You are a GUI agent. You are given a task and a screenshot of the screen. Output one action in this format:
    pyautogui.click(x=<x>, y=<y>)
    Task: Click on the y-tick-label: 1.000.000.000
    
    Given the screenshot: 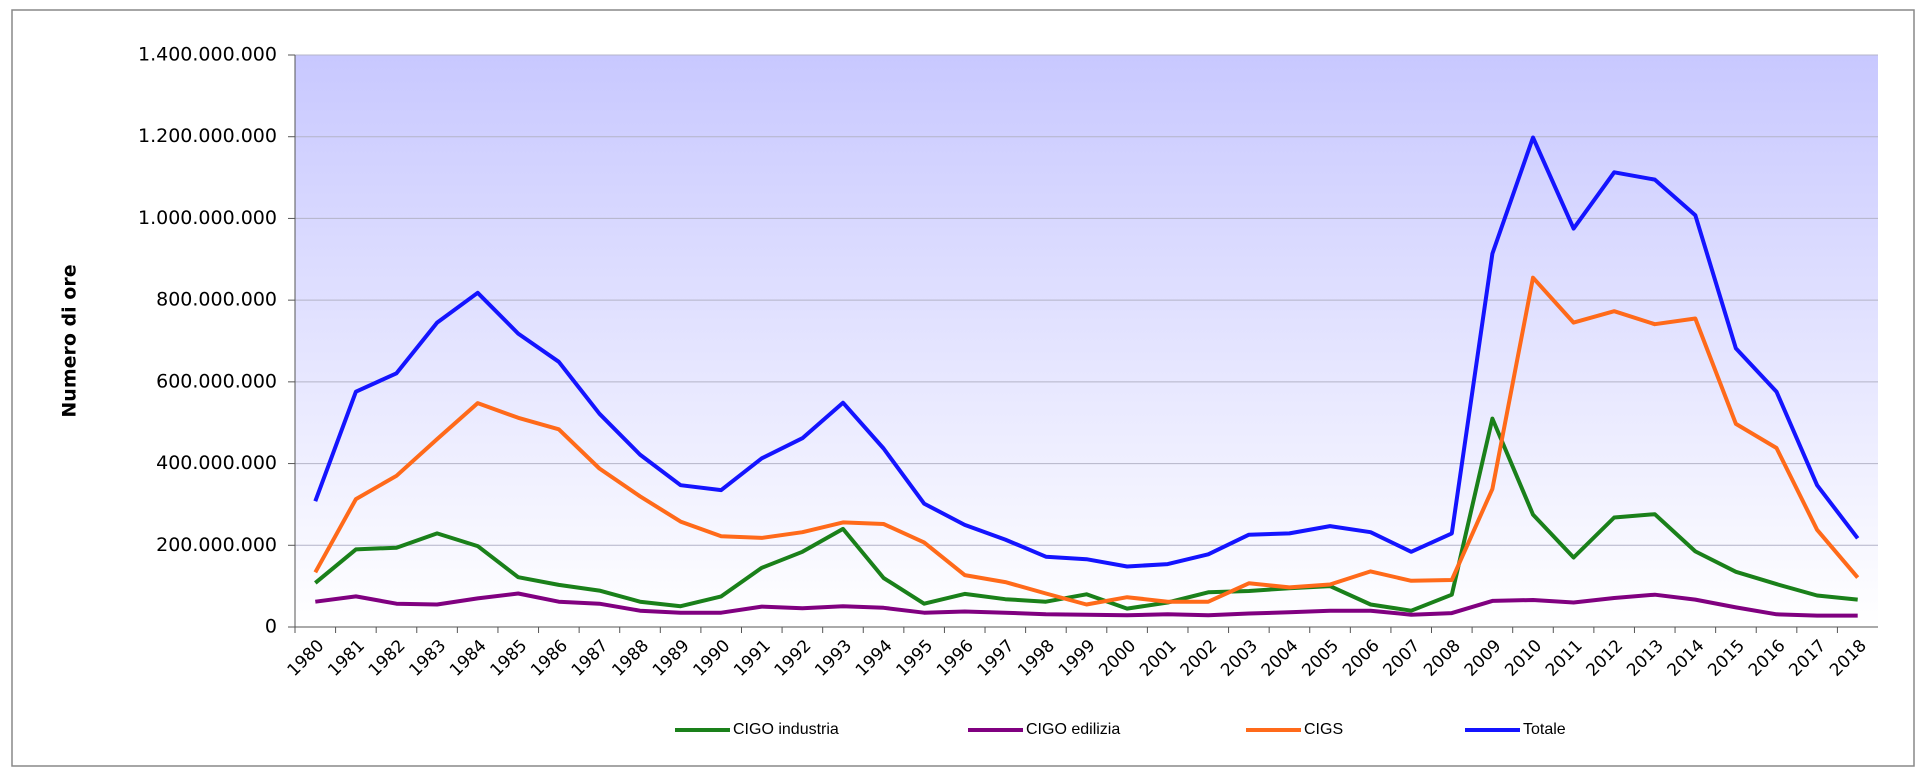 What is the action you would take?
    pyautogui.click(x=207, y=218)
    